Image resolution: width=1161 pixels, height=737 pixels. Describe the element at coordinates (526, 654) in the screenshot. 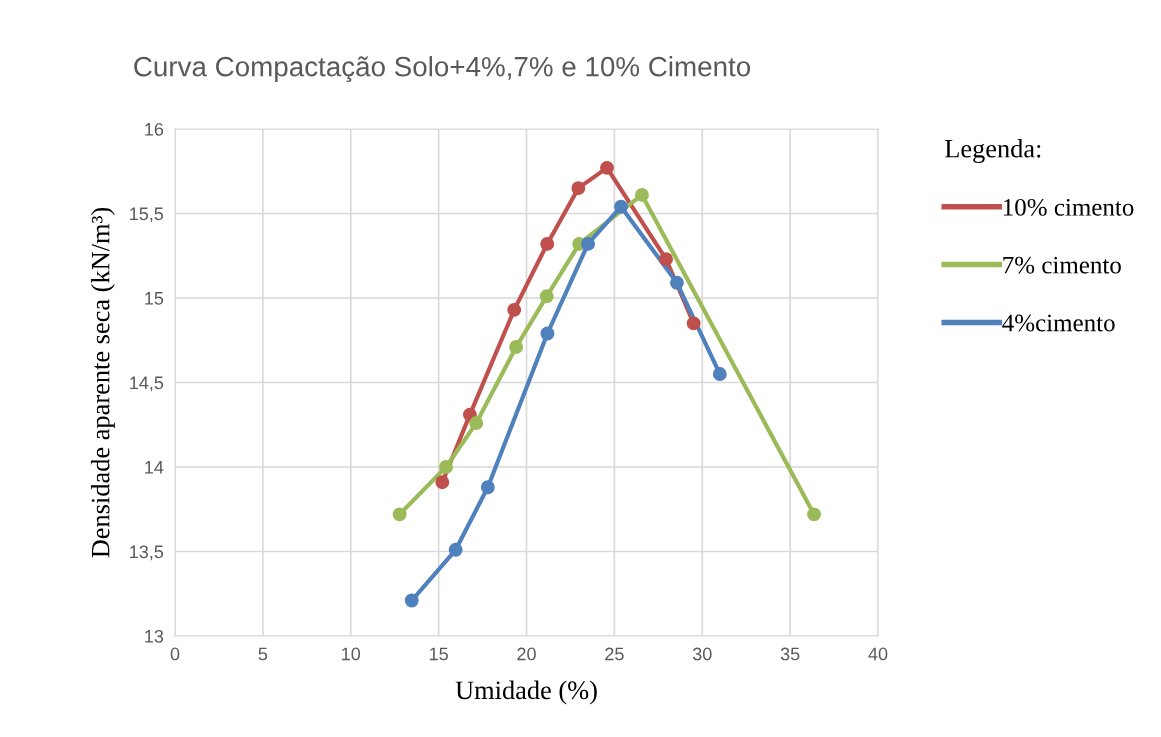

I see `x-tick-label: 20` at that location.